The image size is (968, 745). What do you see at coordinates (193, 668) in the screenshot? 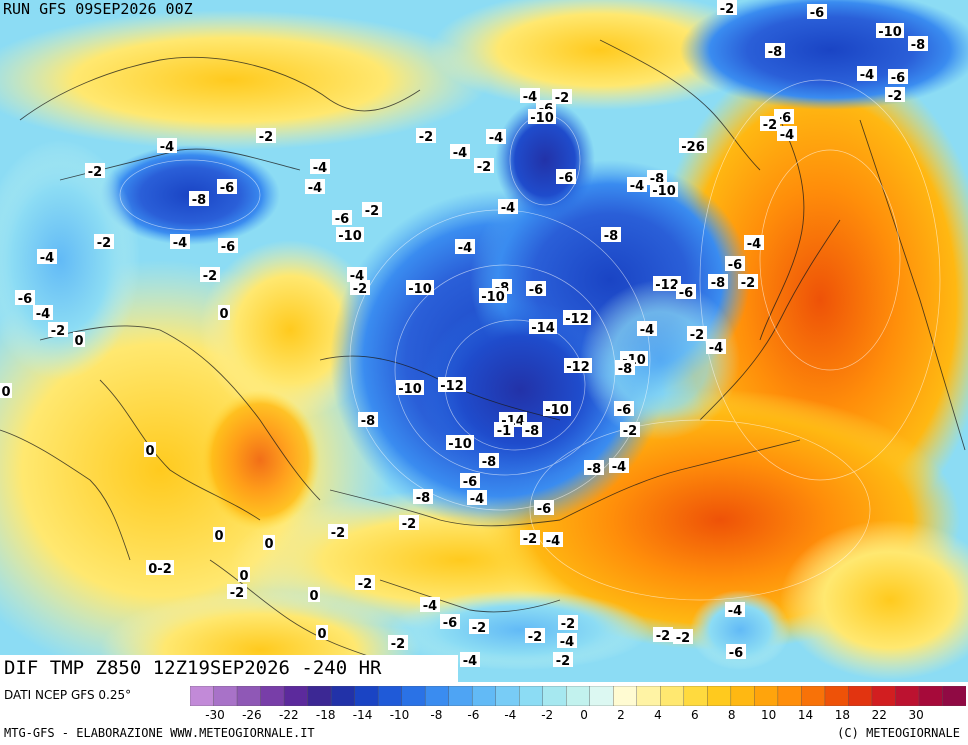
I see `map-title: DIF TMP Z850 12Z19SEP2026 -240 HR` at bounding box center [193, 668].